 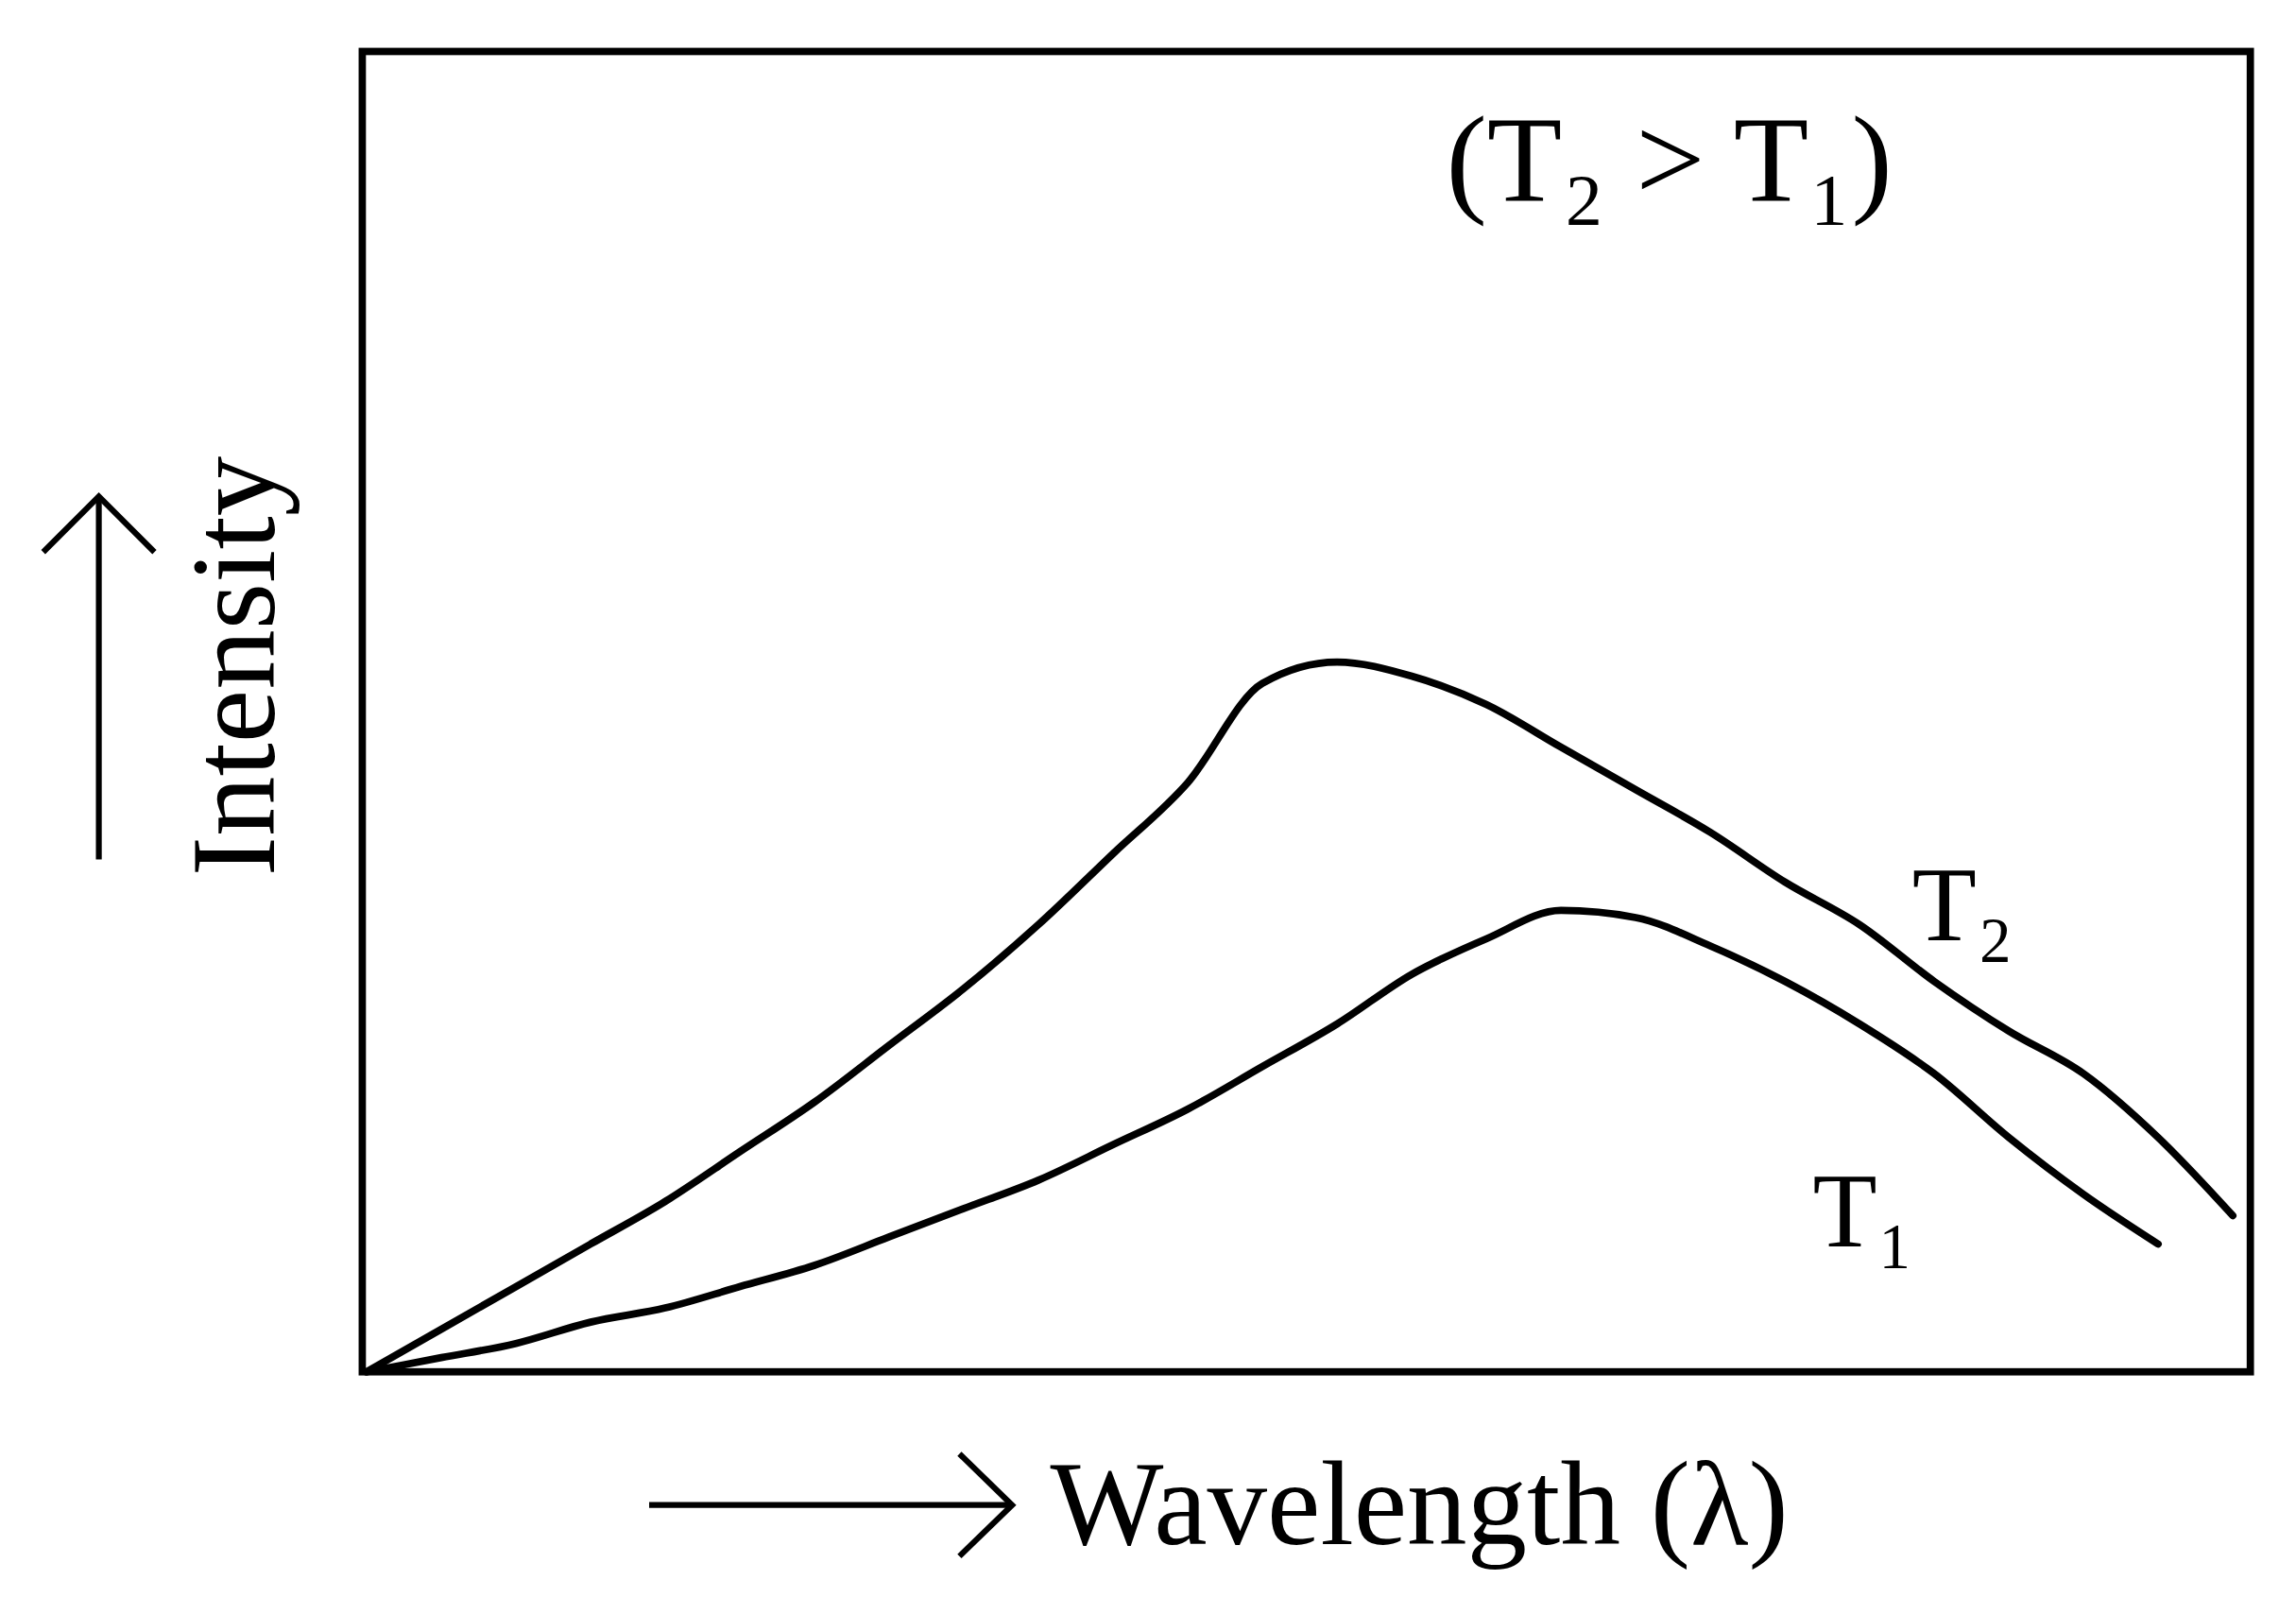 What do you see at coordinates (1669, 159) in the screenshot?
I see `text: (T₂ > T₁)` at bounding box center [1669, 159].